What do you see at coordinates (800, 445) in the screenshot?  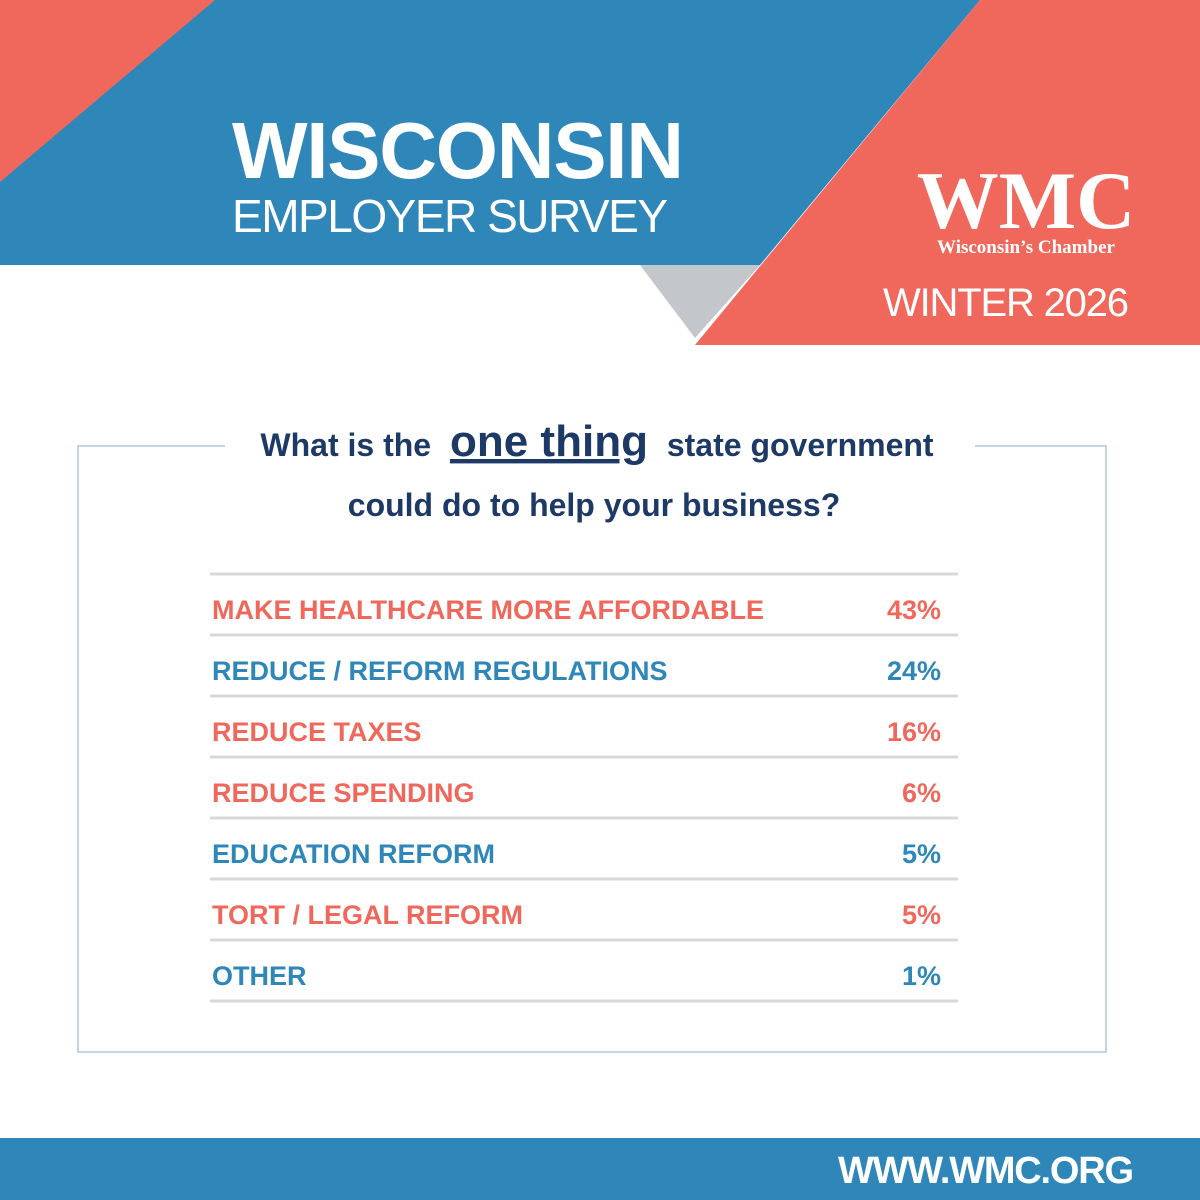 I see `question-text: state government` at bounding box center [800, 445].